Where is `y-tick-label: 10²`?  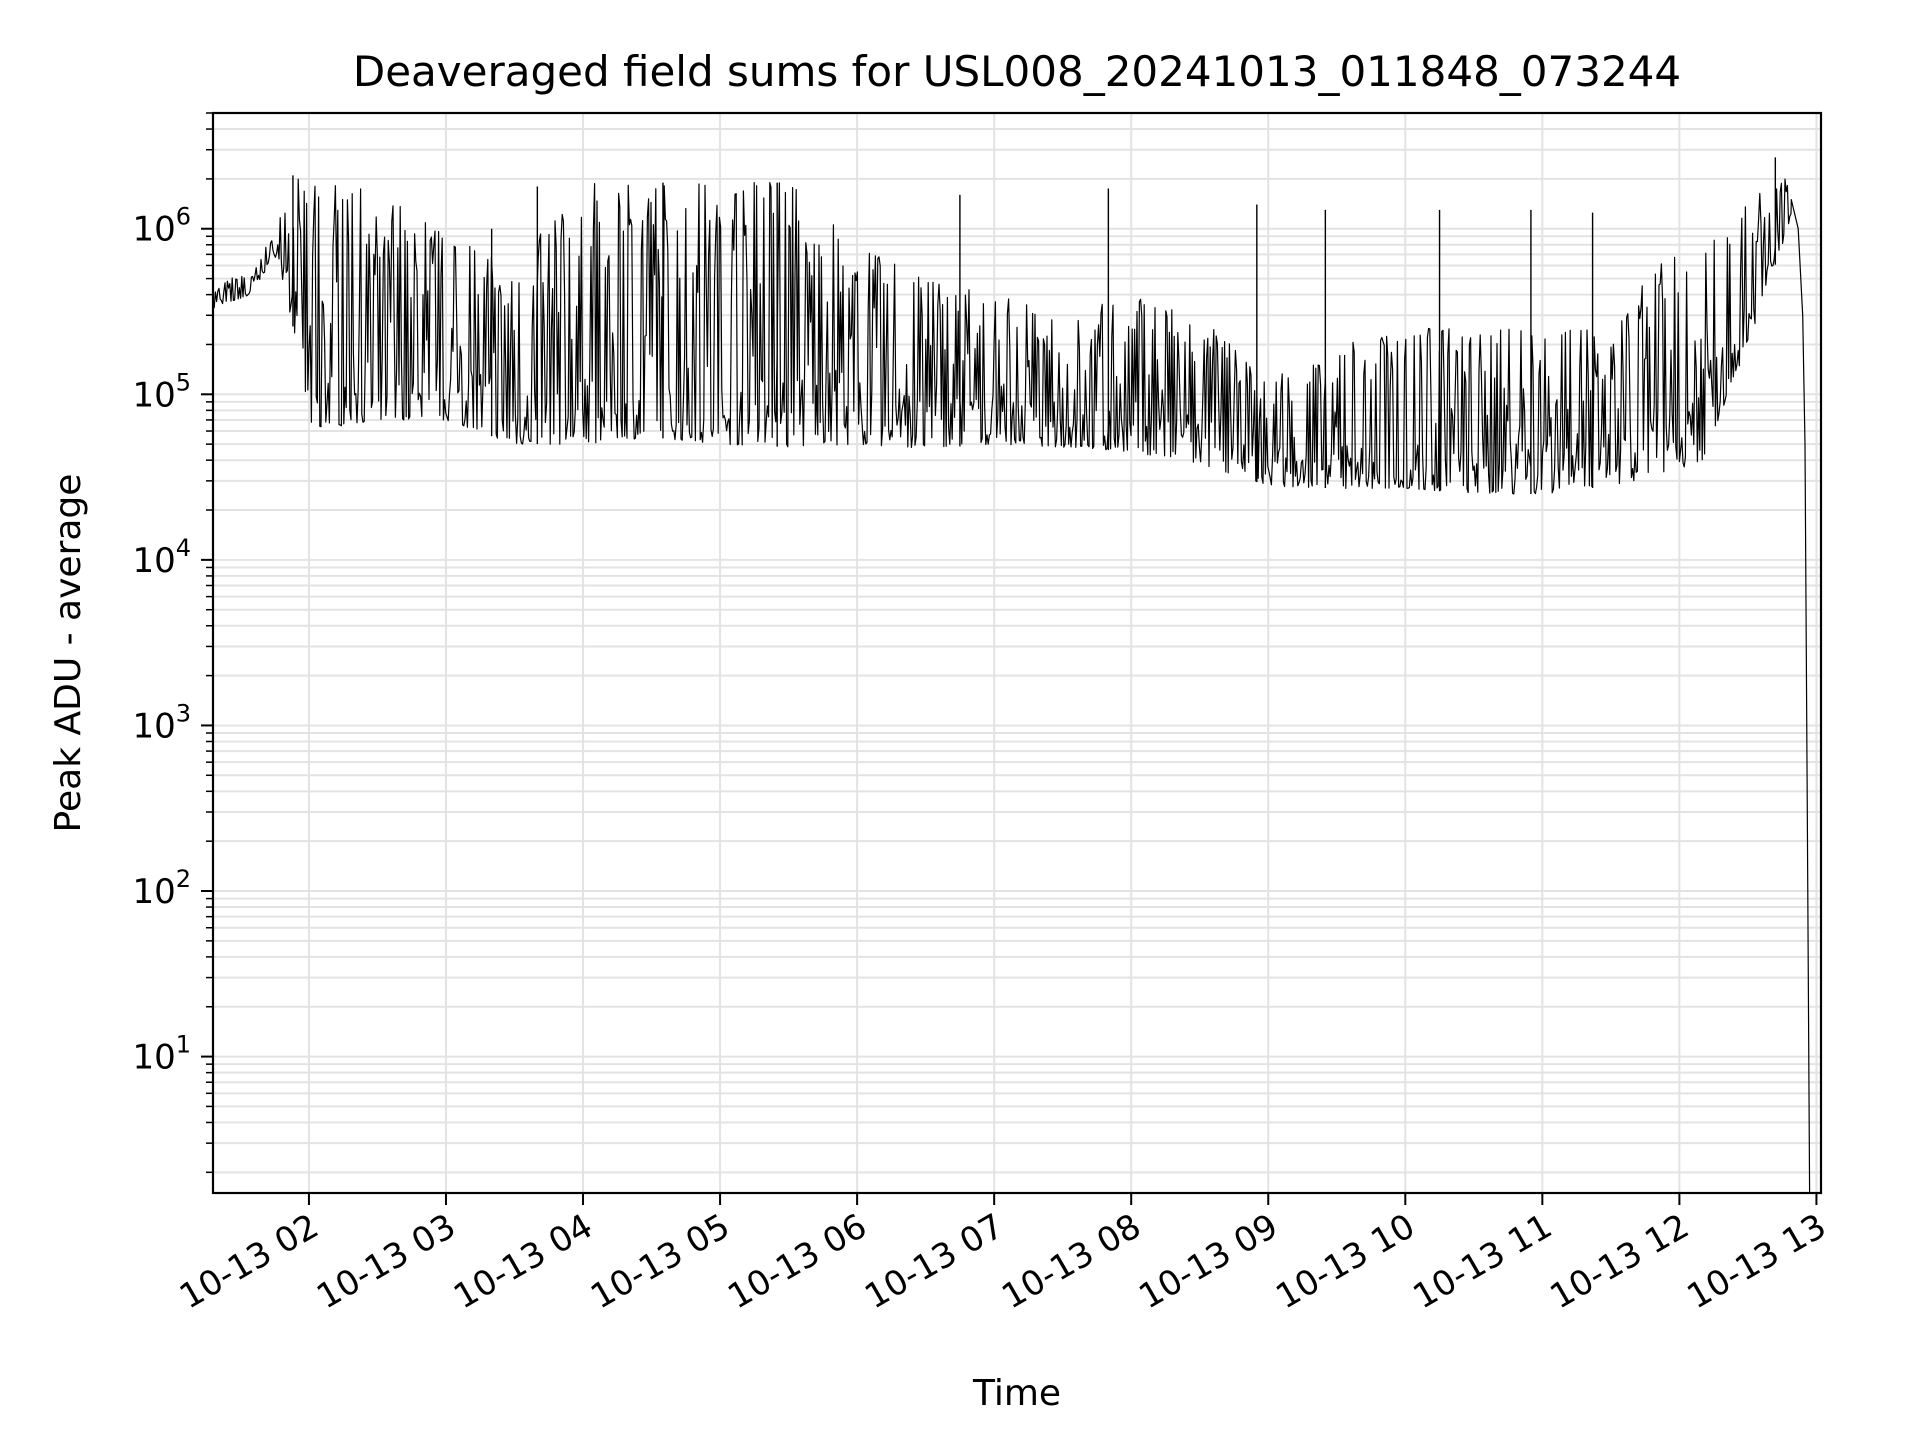
y-tick-label: 10² is located at coordinates (161, 888).